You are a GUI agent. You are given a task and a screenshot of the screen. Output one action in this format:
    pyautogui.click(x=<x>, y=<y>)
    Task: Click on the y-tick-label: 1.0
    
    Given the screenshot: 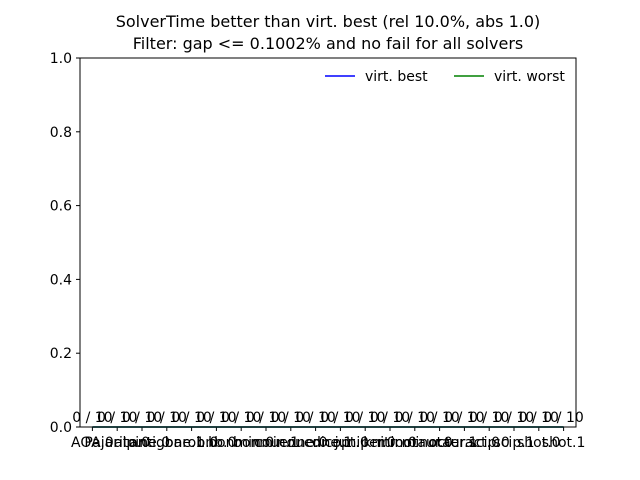 What is the action you would take?
    pyautogui.click(x=61, y=59)
    